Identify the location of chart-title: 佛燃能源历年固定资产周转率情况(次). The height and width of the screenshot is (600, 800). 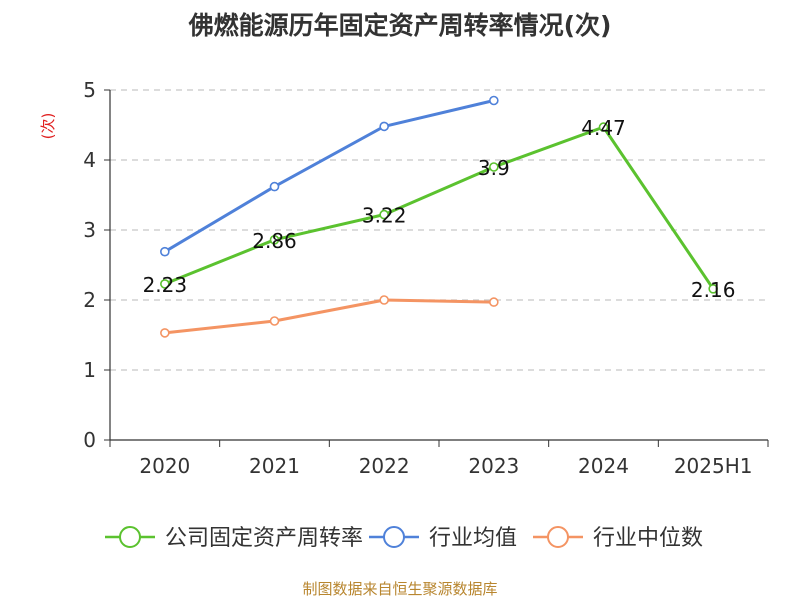
(400, 25).